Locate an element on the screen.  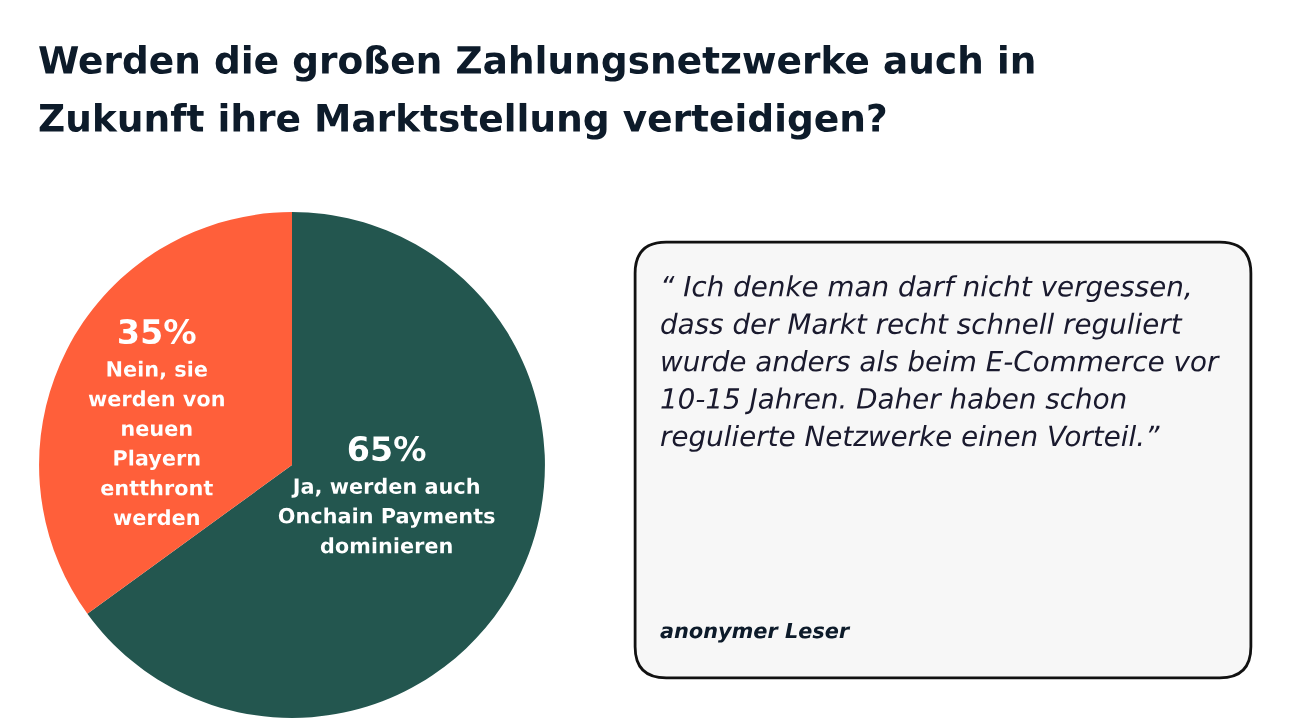
slice-label: Nein, sie werden von neuen Playern entthront werden is located at coordinates (156, 443).